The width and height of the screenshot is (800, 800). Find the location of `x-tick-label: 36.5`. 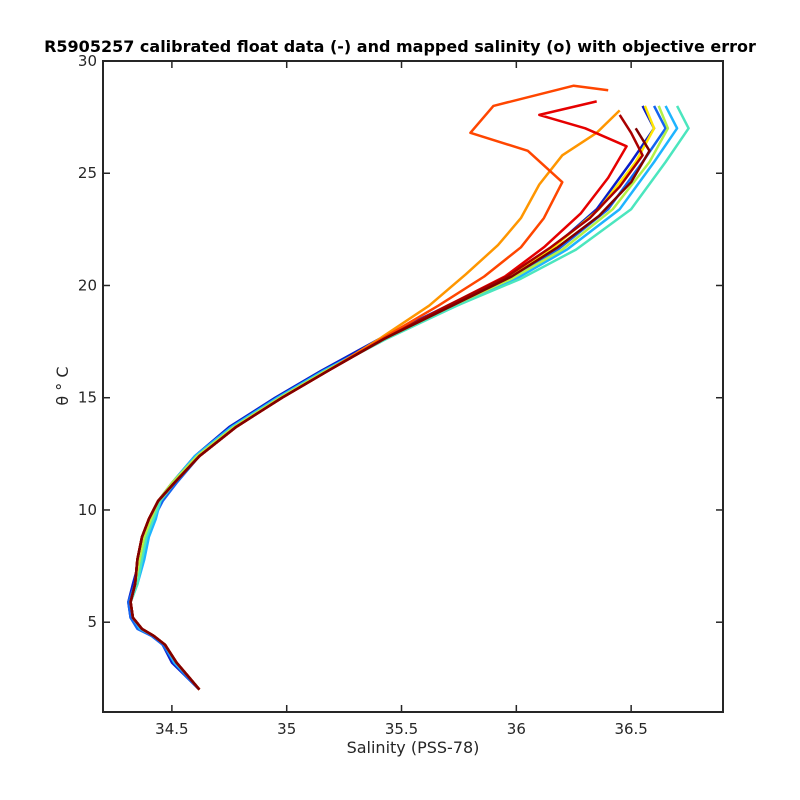

x-tick-label: 36.5 is located at coordinates (630, 729).